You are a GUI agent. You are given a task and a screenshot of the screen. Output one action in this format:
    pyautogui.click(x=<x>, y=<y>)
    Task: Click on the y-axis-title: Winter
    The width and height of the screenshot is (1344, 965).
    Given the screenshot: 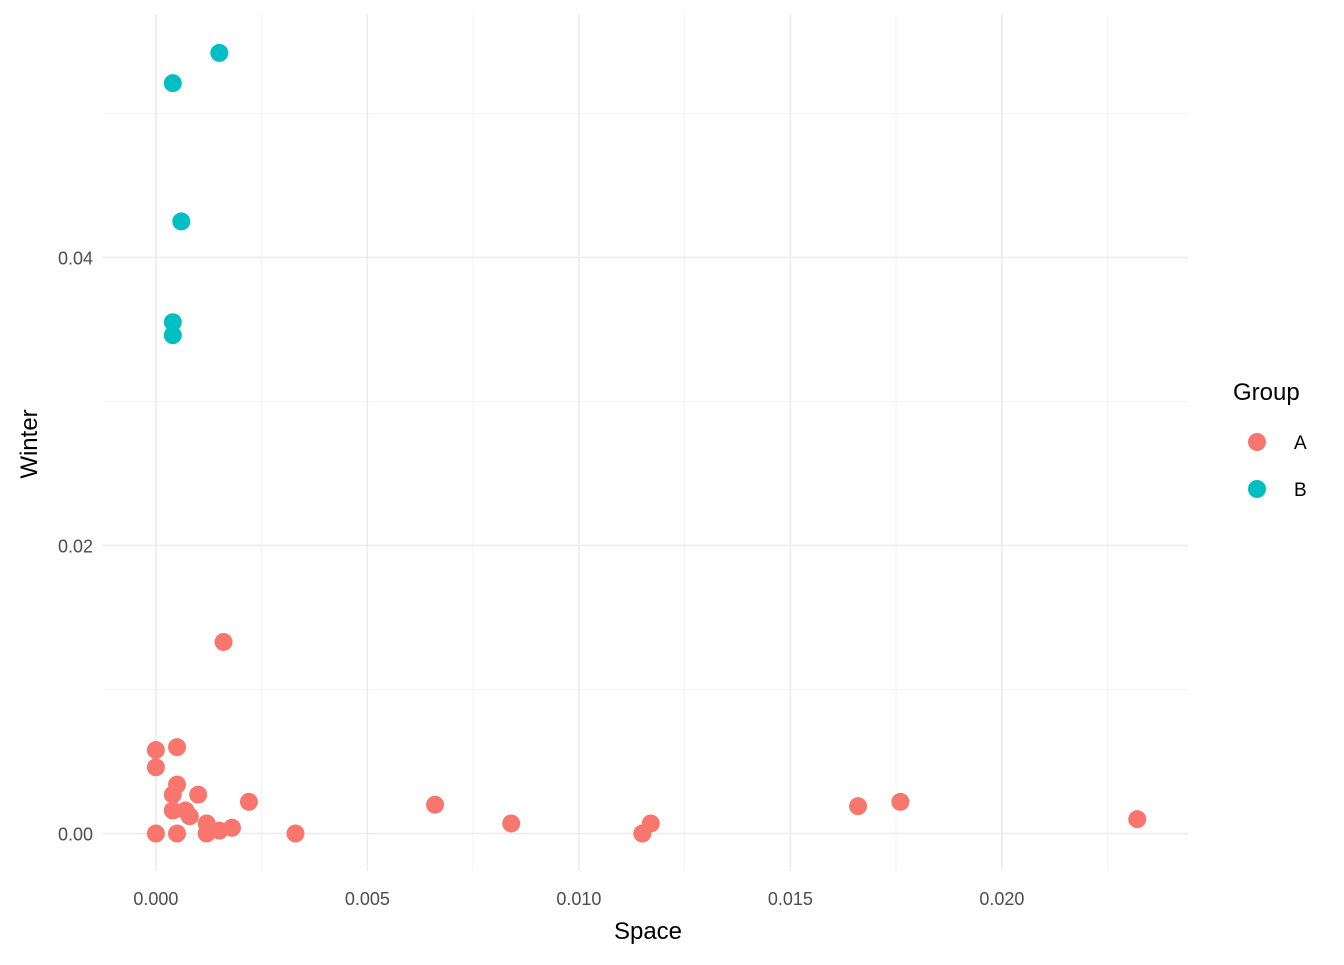 What is the action you would take?
    pyautogui.click(x=29, y=443)
    